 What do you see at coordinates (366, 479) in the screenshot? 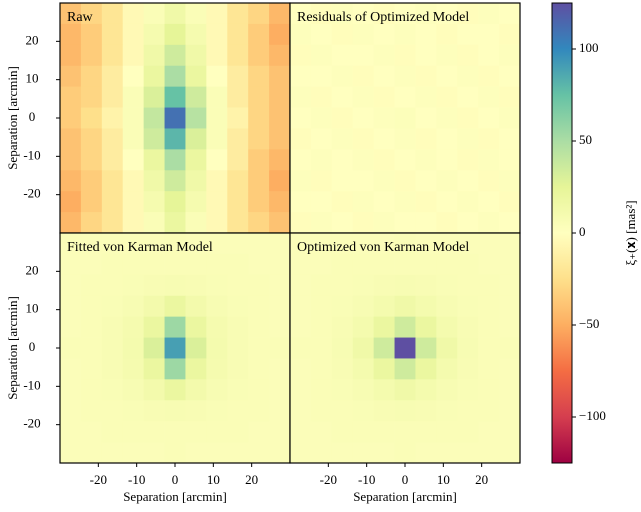
I see `x-tick-label: -10` at bounding box center [366, 479].